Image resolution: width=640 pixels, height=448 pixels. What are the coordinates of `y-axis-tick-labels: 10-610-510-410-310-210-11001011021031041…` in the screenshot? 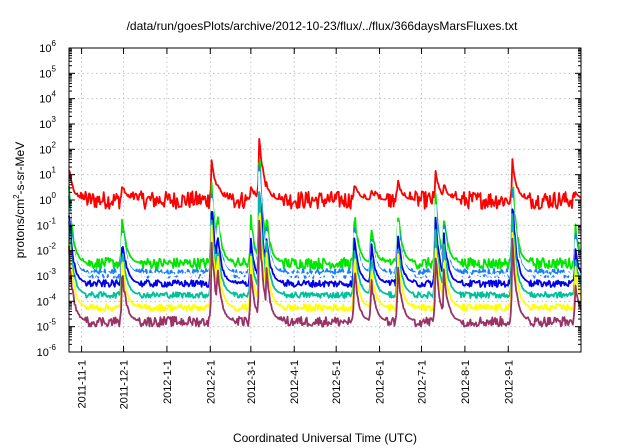 It's located at (47, 199).